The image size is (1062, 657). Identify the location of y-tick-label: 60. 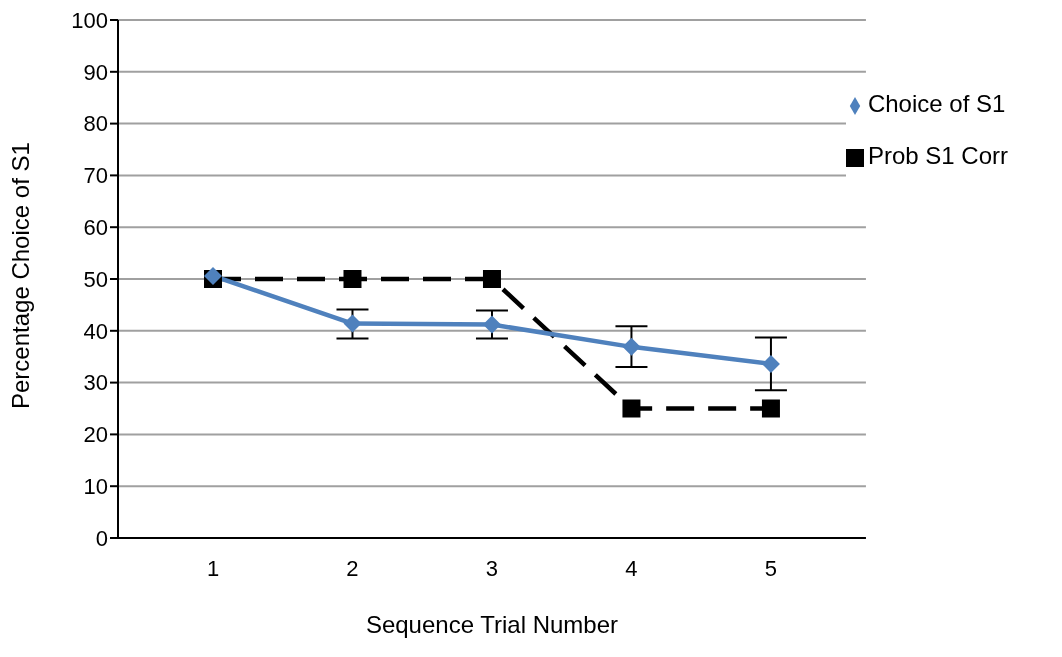
(95, 228).